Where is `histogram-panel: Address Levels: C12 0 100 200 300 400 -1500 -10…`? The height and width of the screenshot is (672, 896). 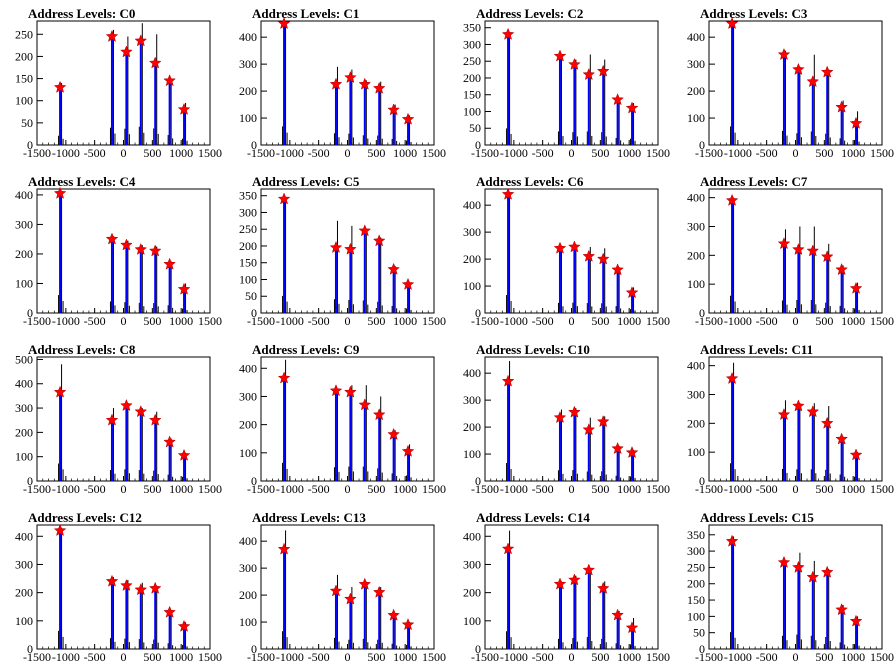
histogram-panel: Address Levels: C12 0 100 200 300 400 -1500 -10… is located at coordinates (112, 588).